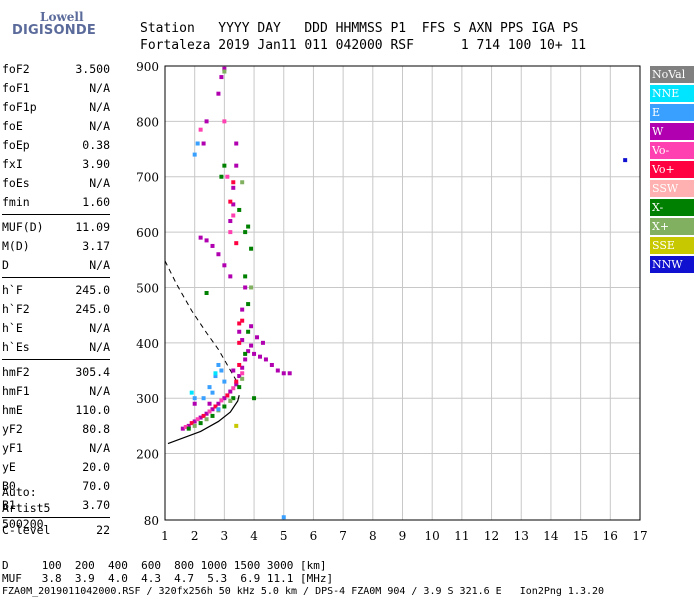  I want to click on param-label: fmin, so click(16, 202).